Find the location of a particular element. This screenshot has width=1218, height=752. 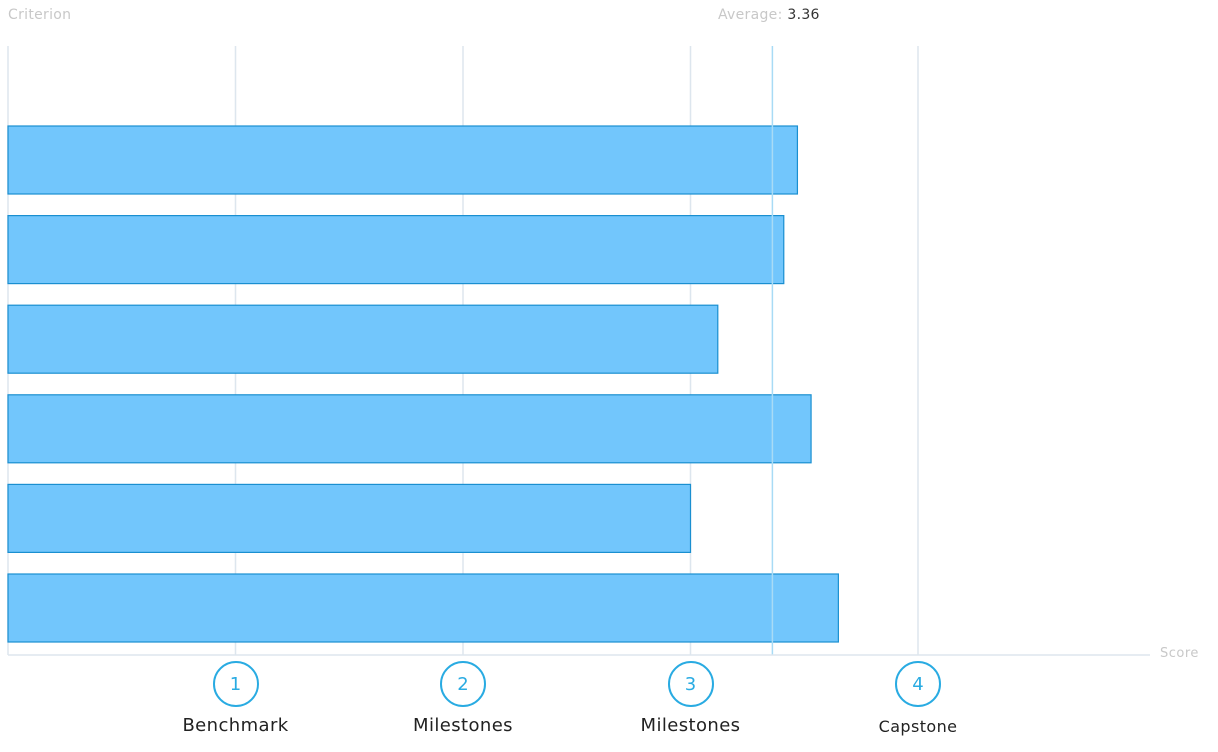

level-4-name: Capstone is located at coordinates (918, 726).